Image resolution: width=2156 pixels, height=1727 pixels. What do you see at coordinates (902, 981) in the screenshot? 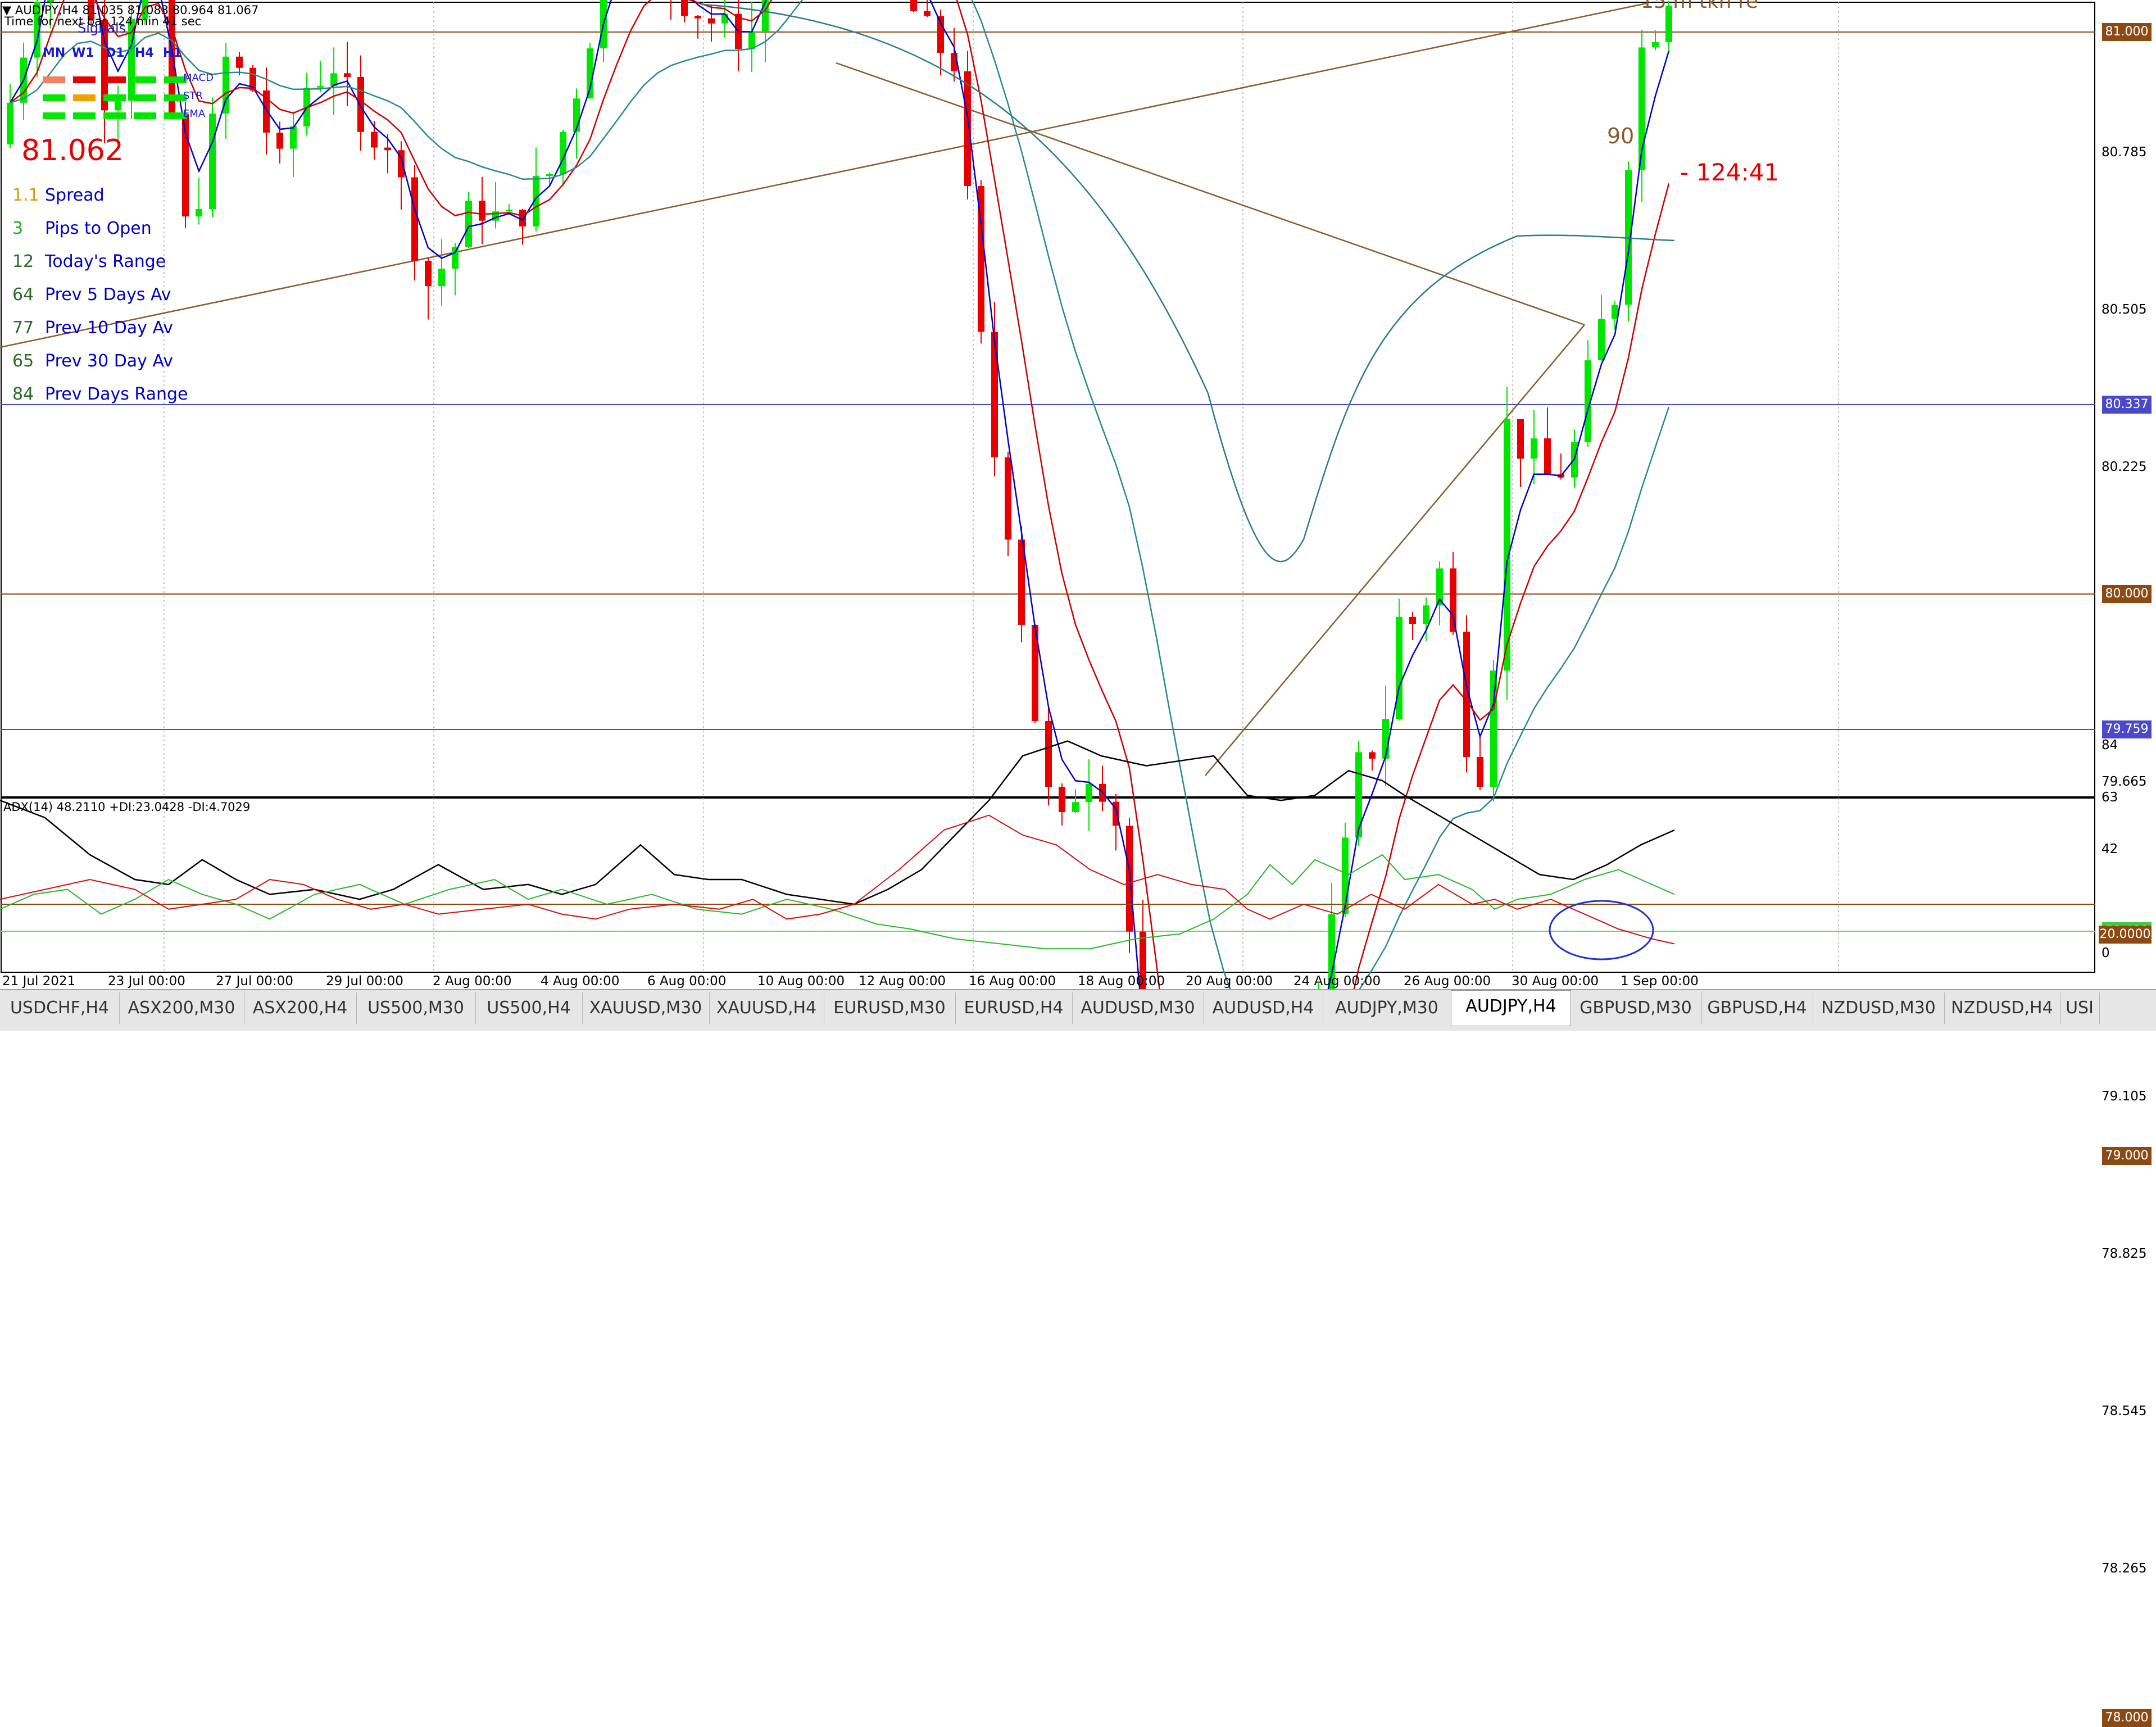
I see `time-axis-label: 12 Aug 00:00` at bounding box center [902, 981].